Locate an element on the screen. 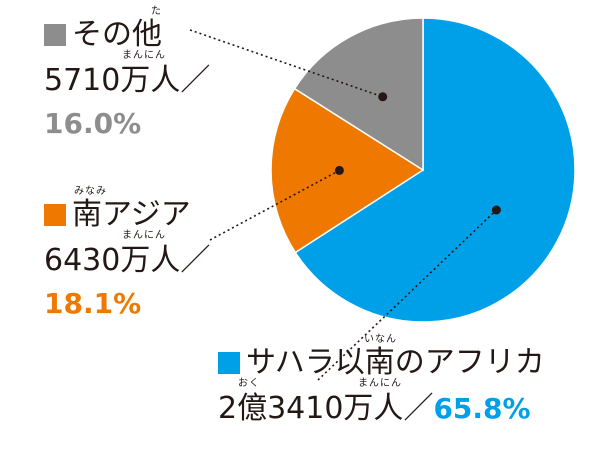 Image resolution: width=615 pixels, height=459 pixels. label-south-asia-percent: 18.1% is located at coordinates (93, 303).